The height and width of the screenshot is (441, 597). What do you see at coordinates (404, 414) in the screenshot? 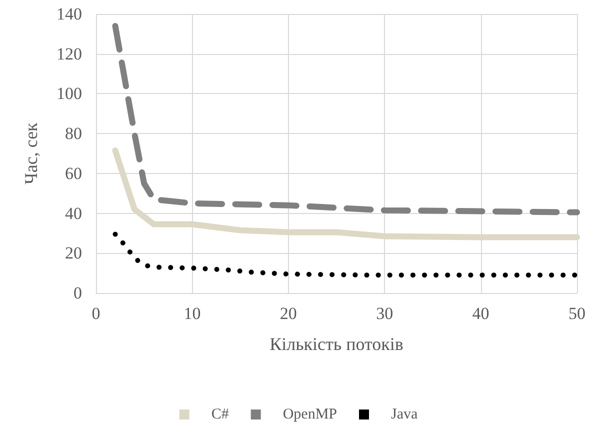
I see `legend-label: Java` at bounding box center [404, 414].